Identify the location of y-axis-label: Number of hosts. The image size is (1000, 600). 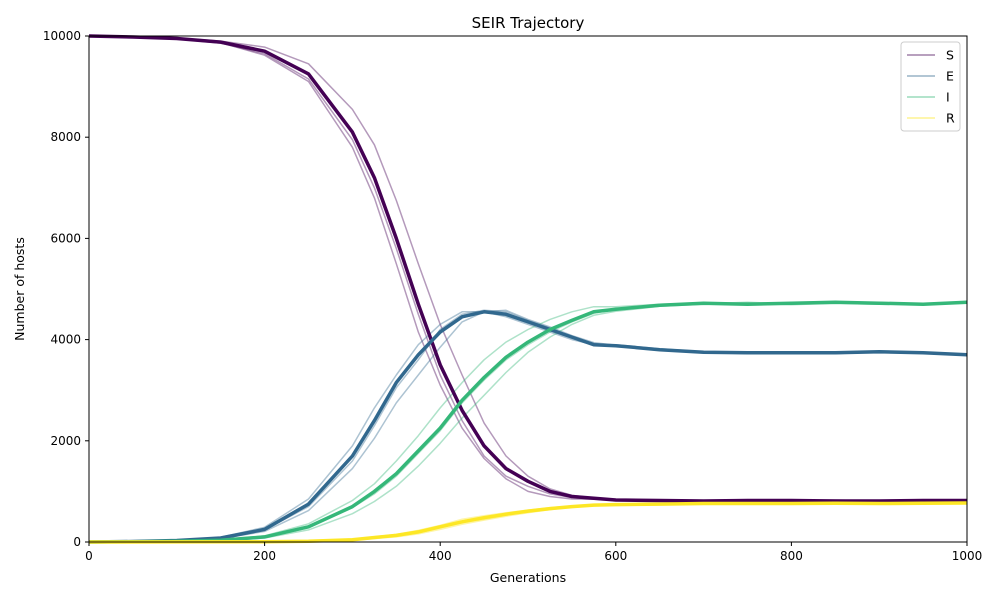
(19, 289).